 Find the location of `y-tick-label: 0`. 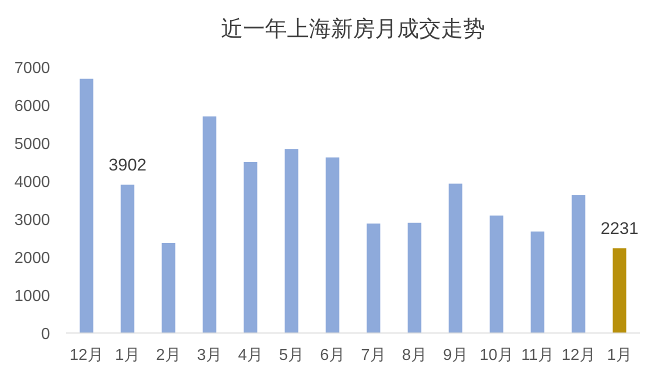

y-tick-label: 0 is located at coordinates (45, 334).